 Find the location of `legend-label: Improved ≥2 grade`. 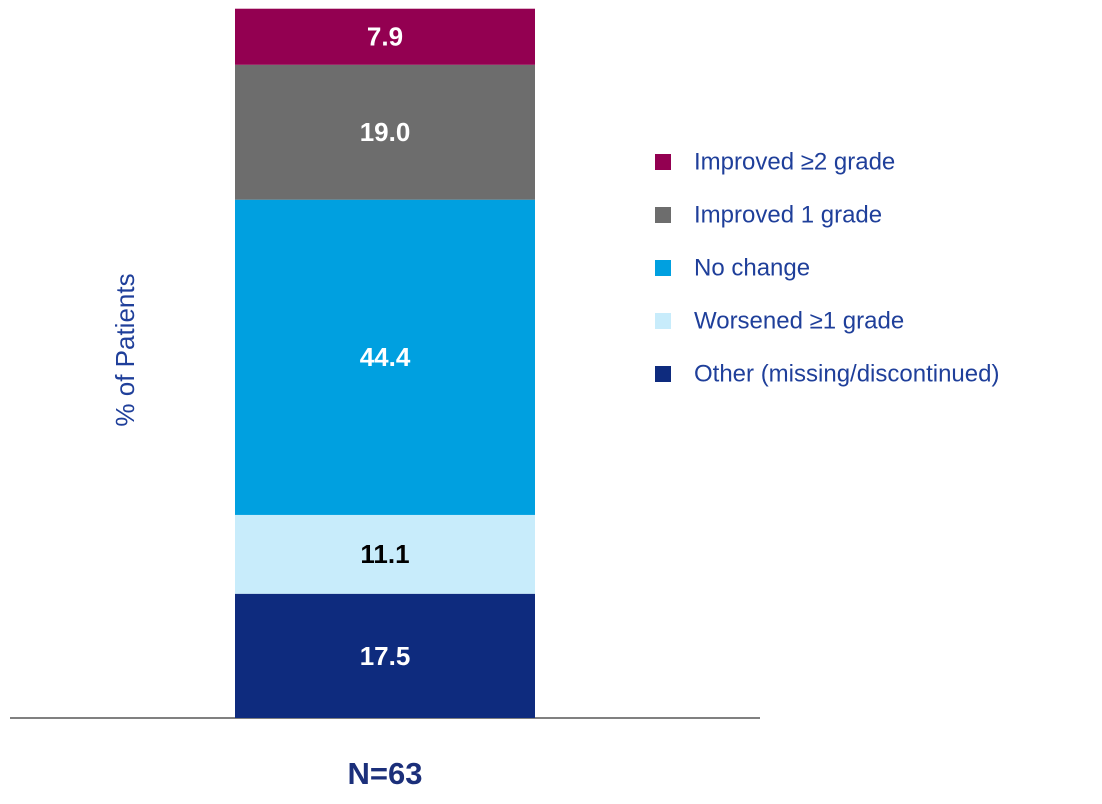

legend-label: Improved ≥2 grade is located at coordinates (794, 161).